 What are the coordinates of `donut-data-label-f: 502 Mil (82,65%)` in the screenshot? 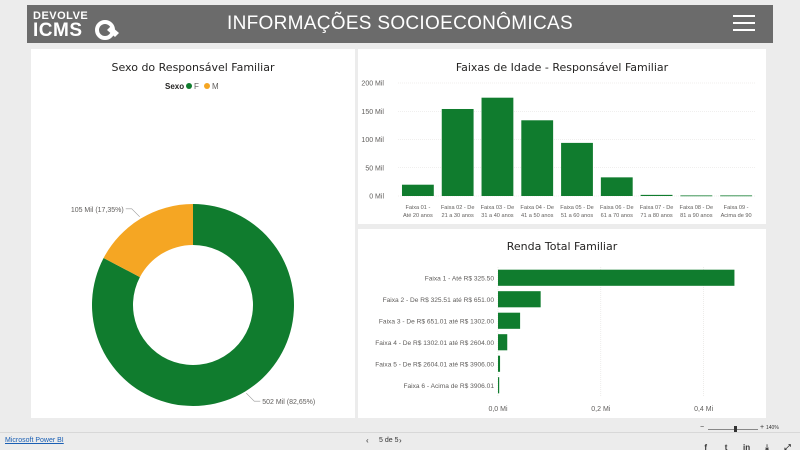 It's located at (288, 402).